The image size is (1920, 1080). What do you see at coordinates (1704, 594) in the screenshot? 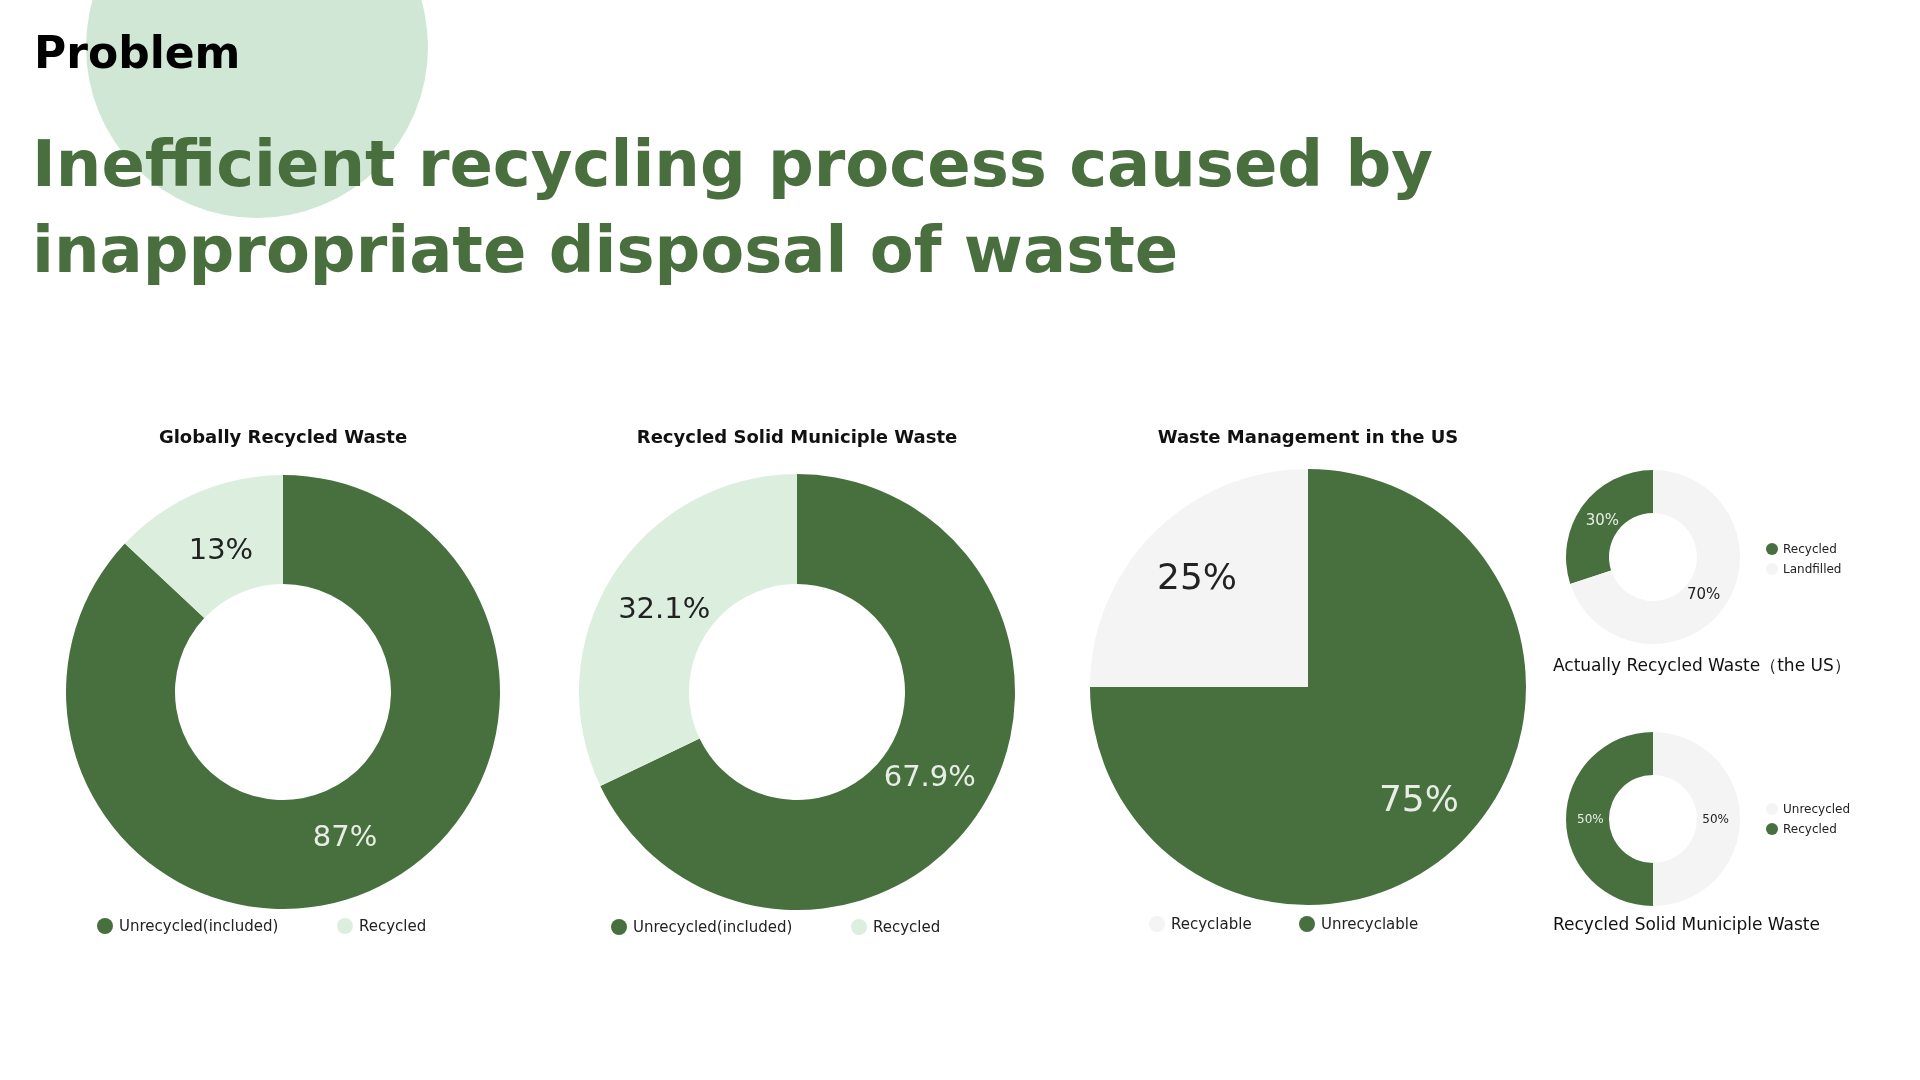
I see `data-label: 70%` at bounding box center [1704, 594].